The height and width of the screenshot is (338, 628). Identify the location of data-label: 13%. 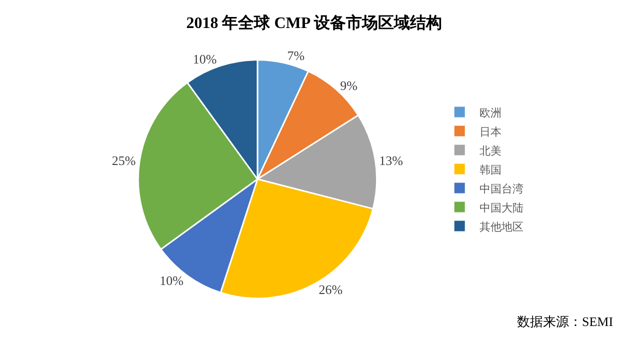
(391, 160).